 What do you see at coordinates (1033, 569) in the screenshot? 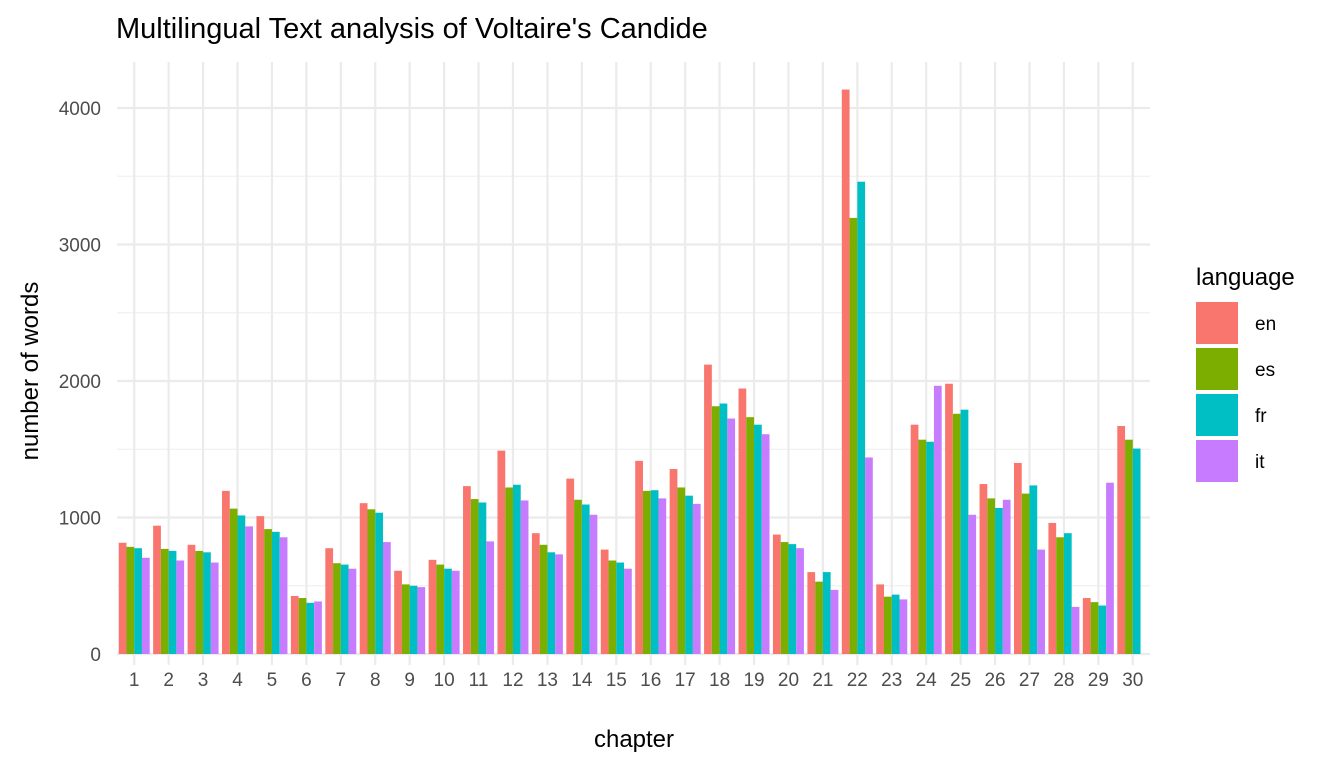
I see `bar-ch27-fr` at bounding box center [1033, 569].